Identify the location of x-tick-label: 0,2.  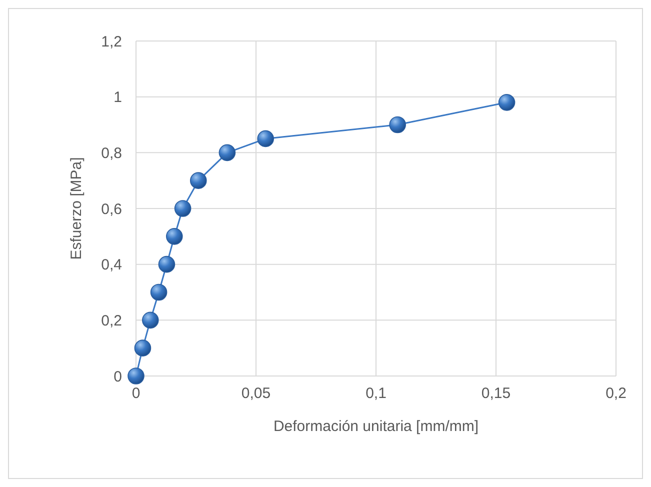
(616, 393).